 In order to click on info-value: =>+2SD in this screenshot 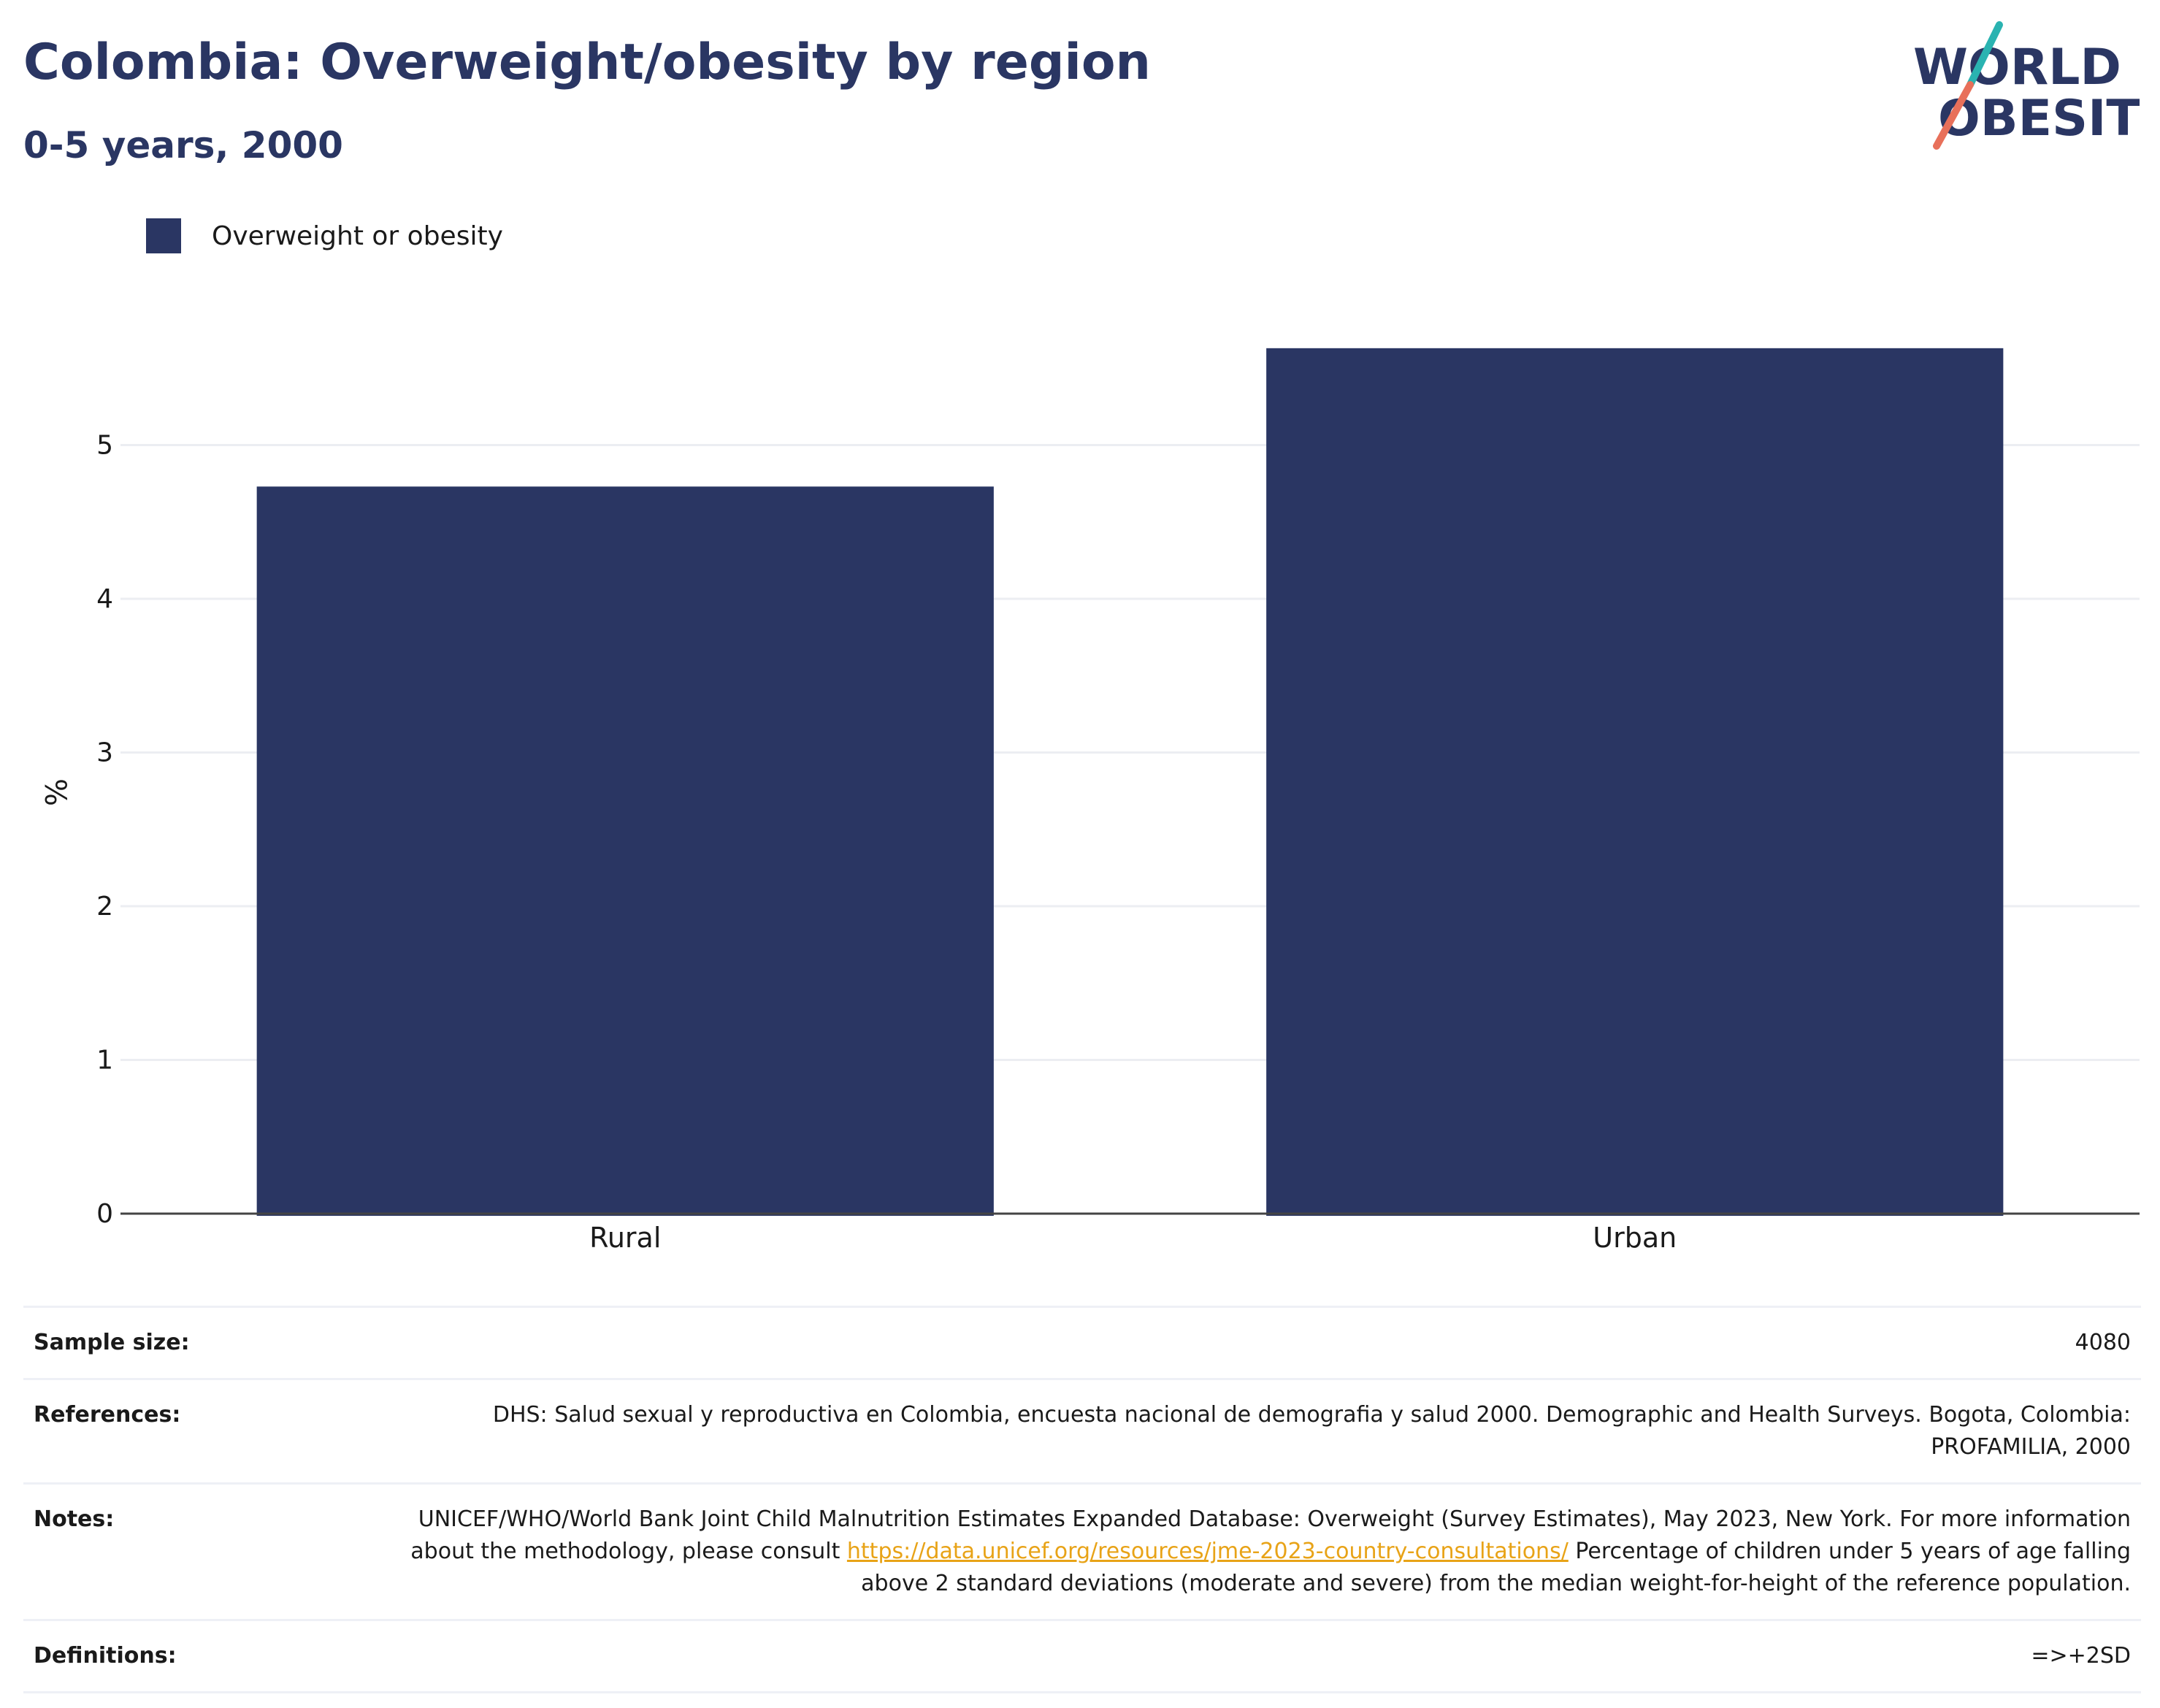, I will do `click(2081, 1656)`.